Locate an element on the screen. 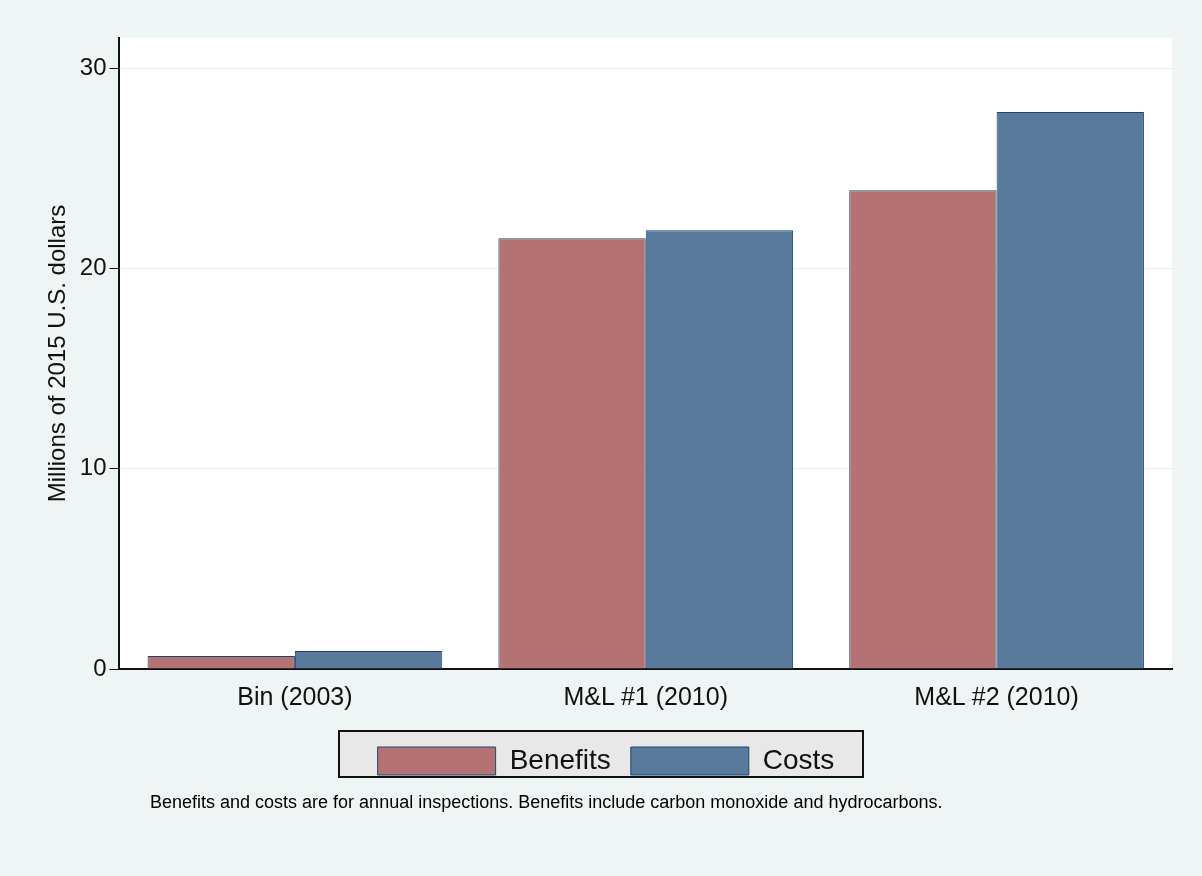 Image resolution: width=1202 pixels, height=876 pixels. x-tick-label: Bin (2003) is located at coordinates (295, 695).